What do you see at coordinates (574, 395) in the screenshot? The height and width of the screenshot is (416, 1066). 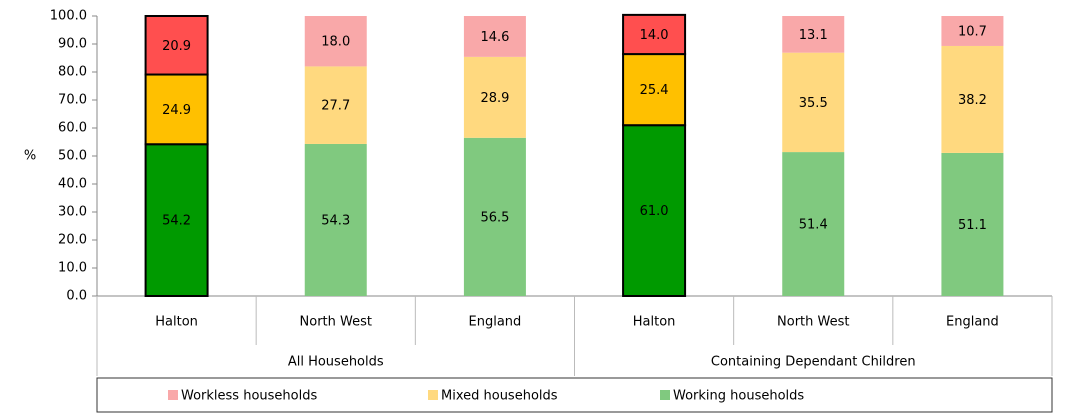 I see `legend-box` at bounding box center [574, 395].